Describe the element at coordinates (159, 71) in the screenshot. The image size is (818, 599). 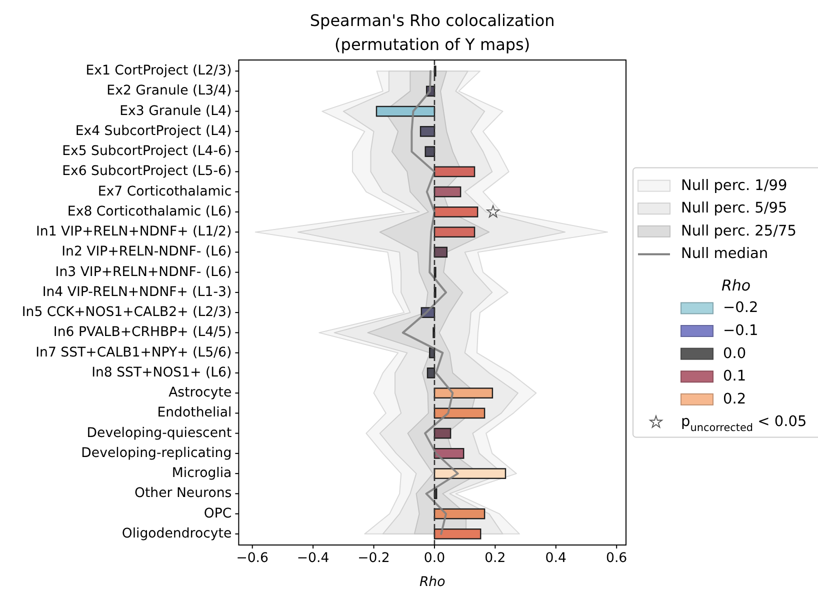
I see `y-tick-label: Ex1 CortProject (L2/3)` at that location.